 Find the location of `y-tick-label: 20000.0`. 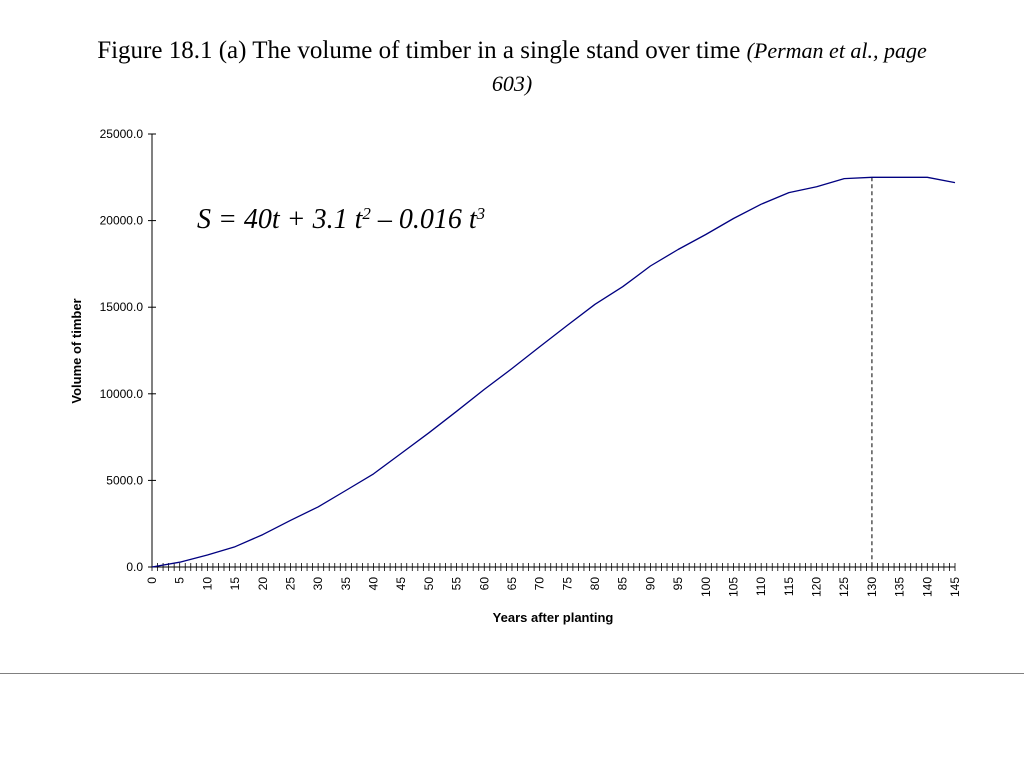

y-tick-label: 20000.0 is located at coordinates (122, 221).